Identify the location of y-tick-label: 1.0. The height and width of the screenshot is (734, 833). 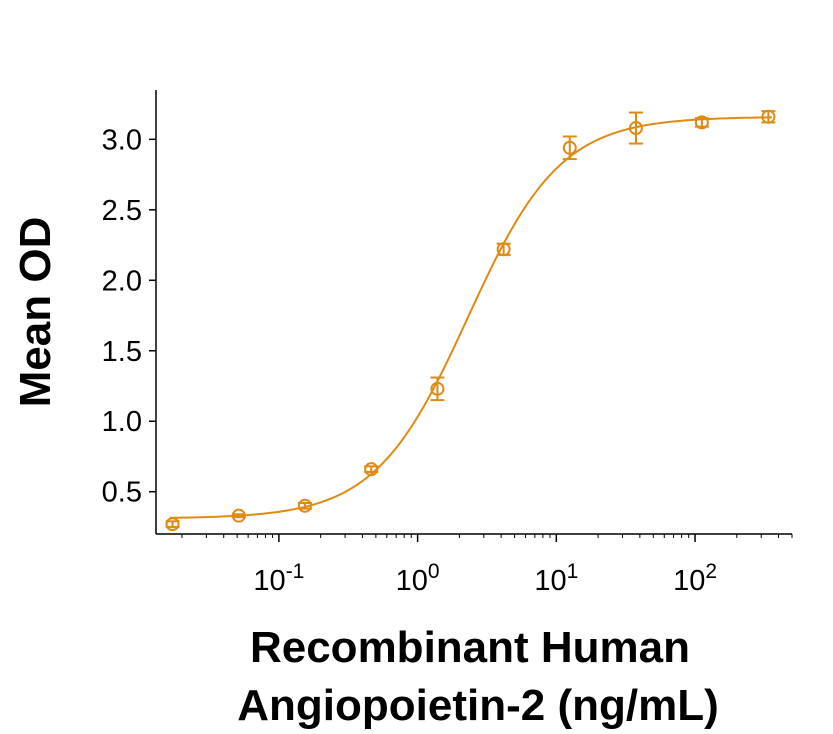
(122, 422).